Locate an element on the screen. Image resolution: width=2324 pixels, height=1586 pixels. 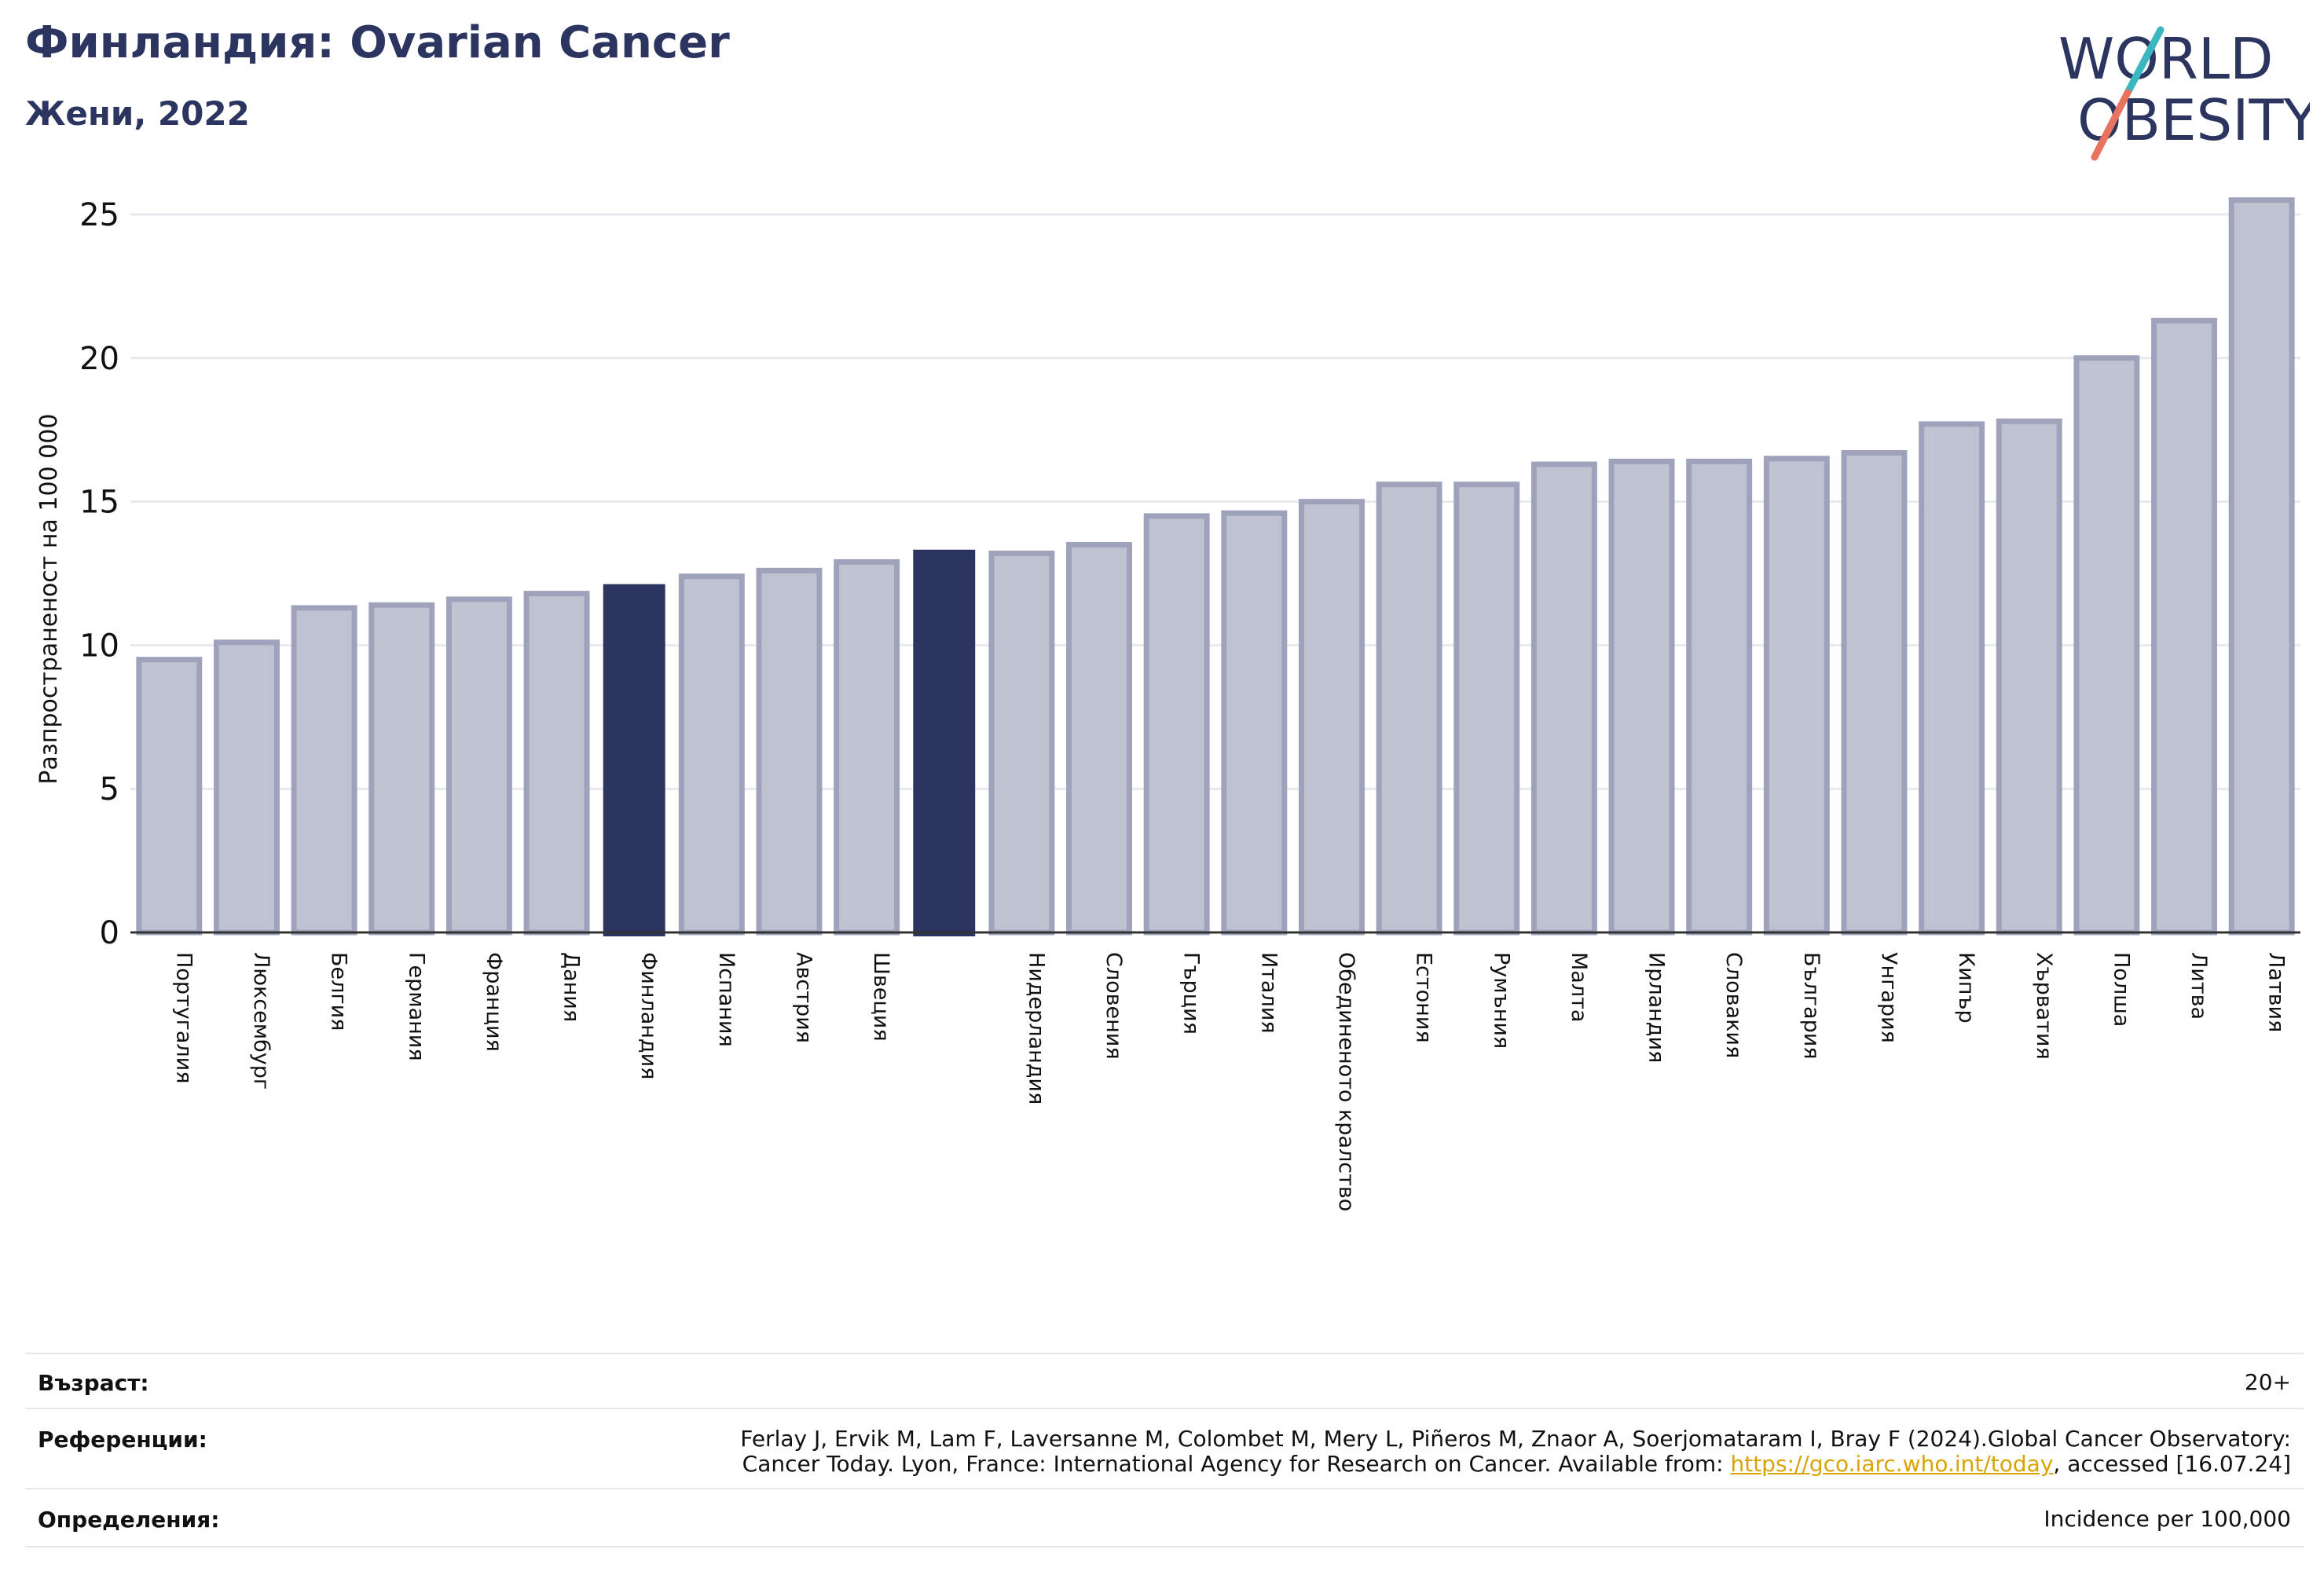
x-tick-label: Малта is located at coordinates (1579, 987).